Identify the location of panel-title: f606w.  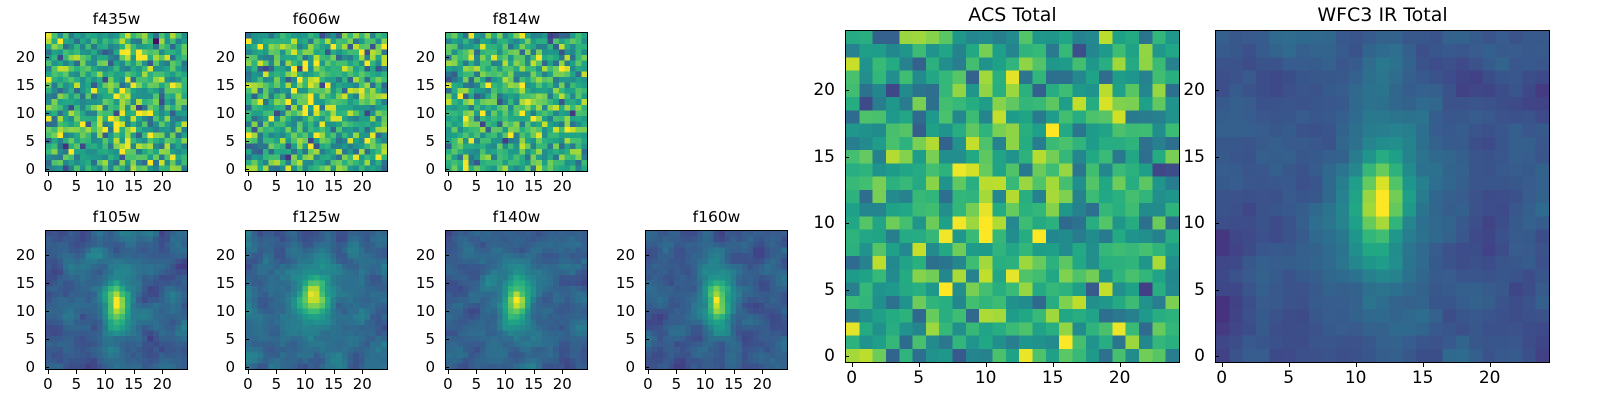
(316, 19).